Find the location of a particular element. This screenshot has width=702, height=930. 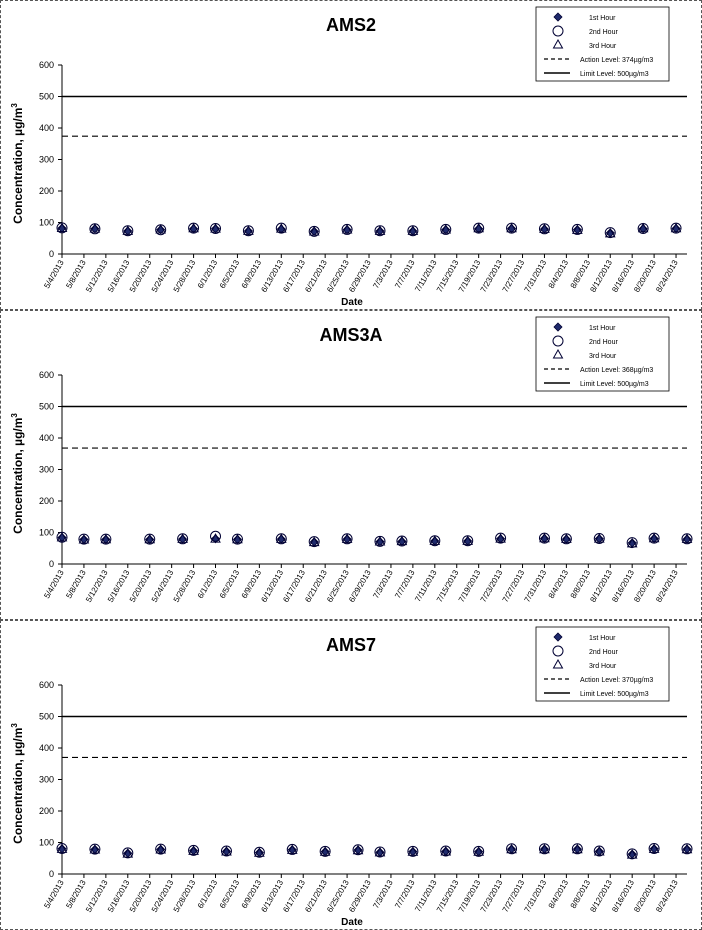

x-axis-label: Date is located at coordinates (352, 922).